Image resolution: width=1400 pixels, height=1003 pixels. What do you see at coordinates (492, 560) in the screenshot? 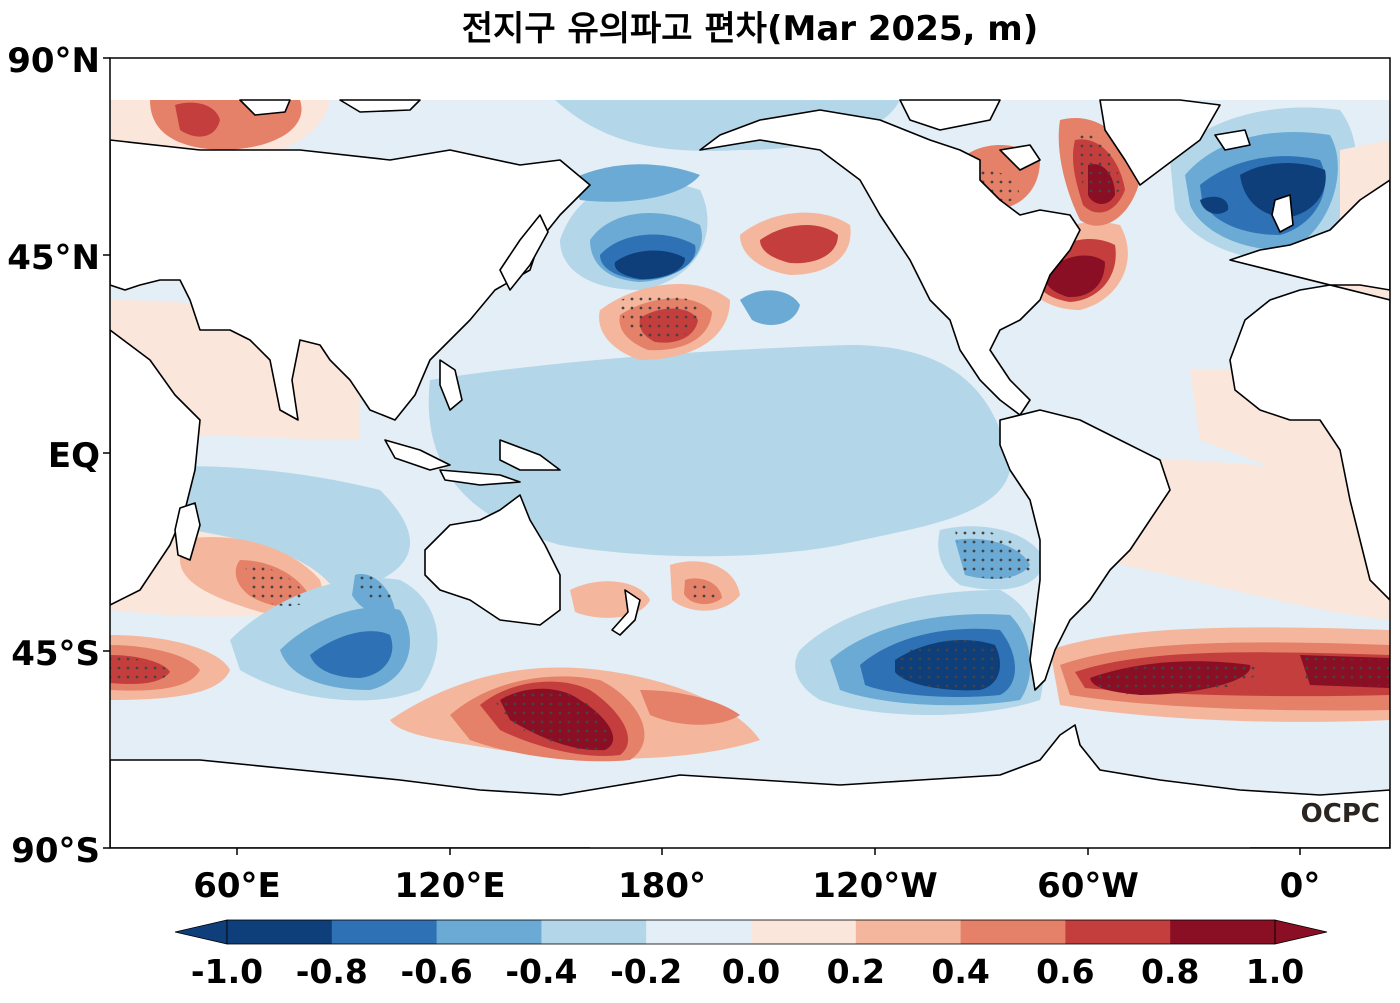
I see `australia-land` at bounding box center [492, 560].